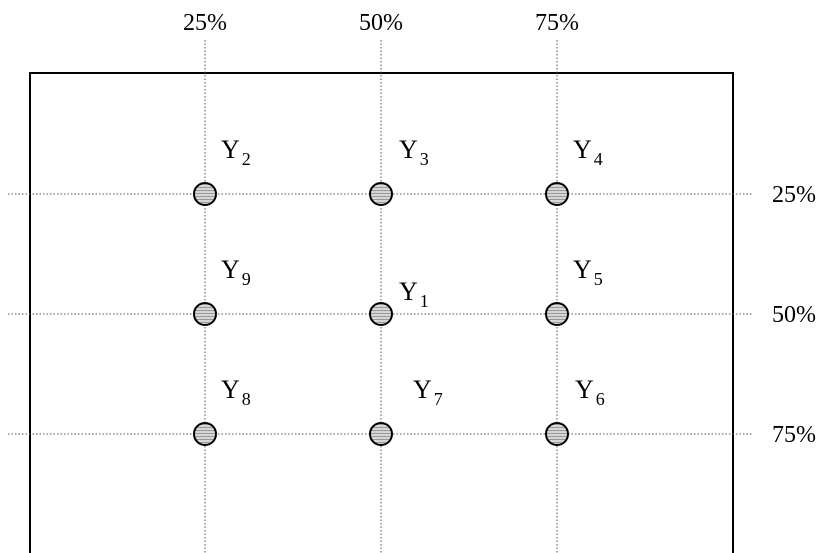 The image size is (833, 553). Describe the element at coordinates (598, 159) in the screenshot. I see `point-label-subscript: 4` at that location.